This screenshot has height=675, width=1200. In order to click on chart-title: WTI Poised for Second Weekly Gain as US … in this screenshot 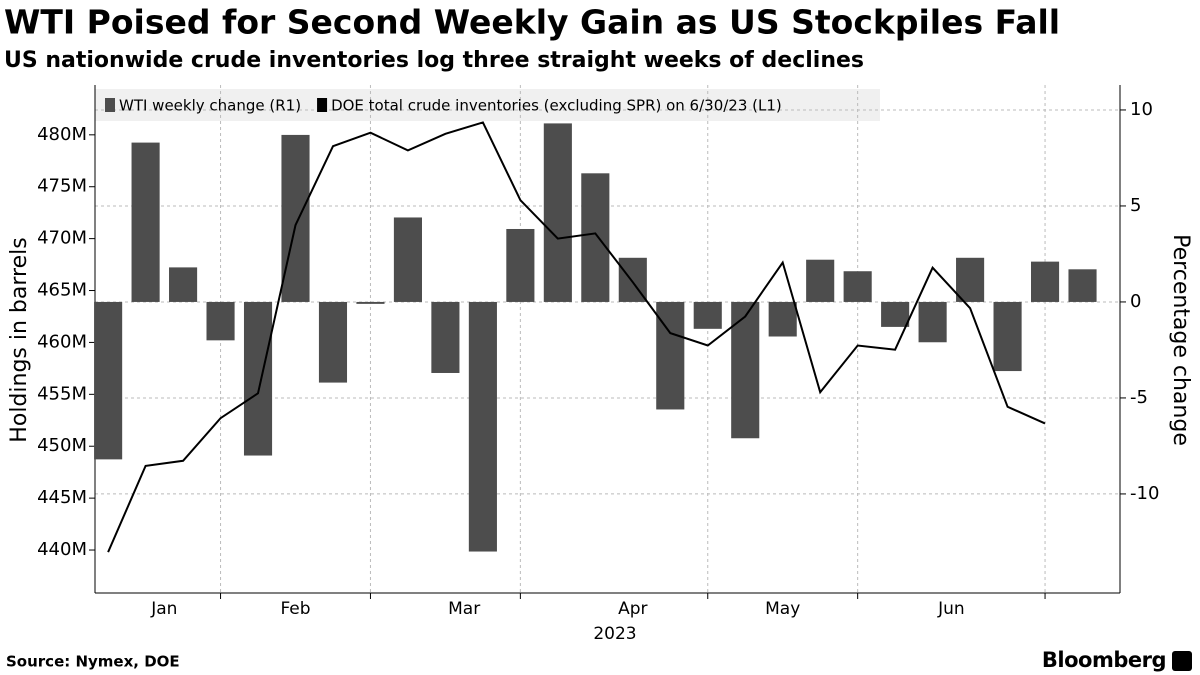, I will do `click(532, 22)`.